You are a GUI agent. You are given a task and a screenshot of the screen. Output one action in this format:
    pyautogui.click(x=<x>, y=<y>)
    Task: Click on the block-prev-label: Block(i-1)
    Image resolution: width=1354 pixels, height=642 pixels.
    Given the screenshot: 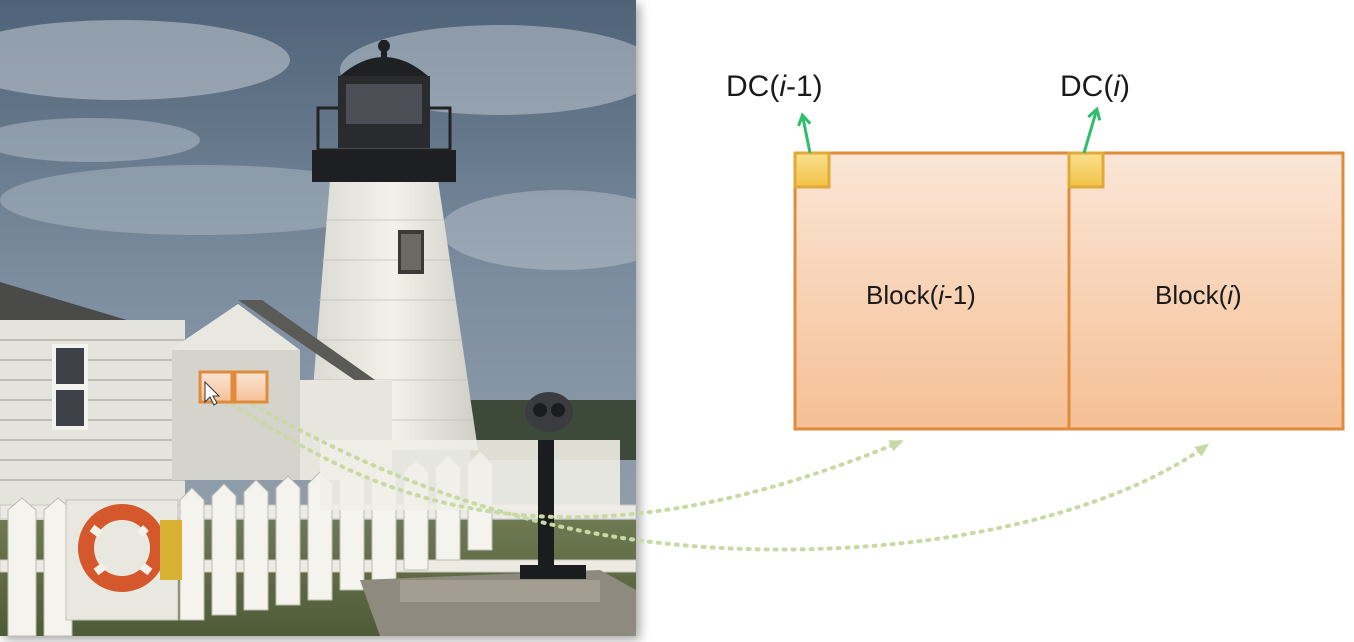 What is the action you would take?
    pyautogui.click(x=921, y=295)
    